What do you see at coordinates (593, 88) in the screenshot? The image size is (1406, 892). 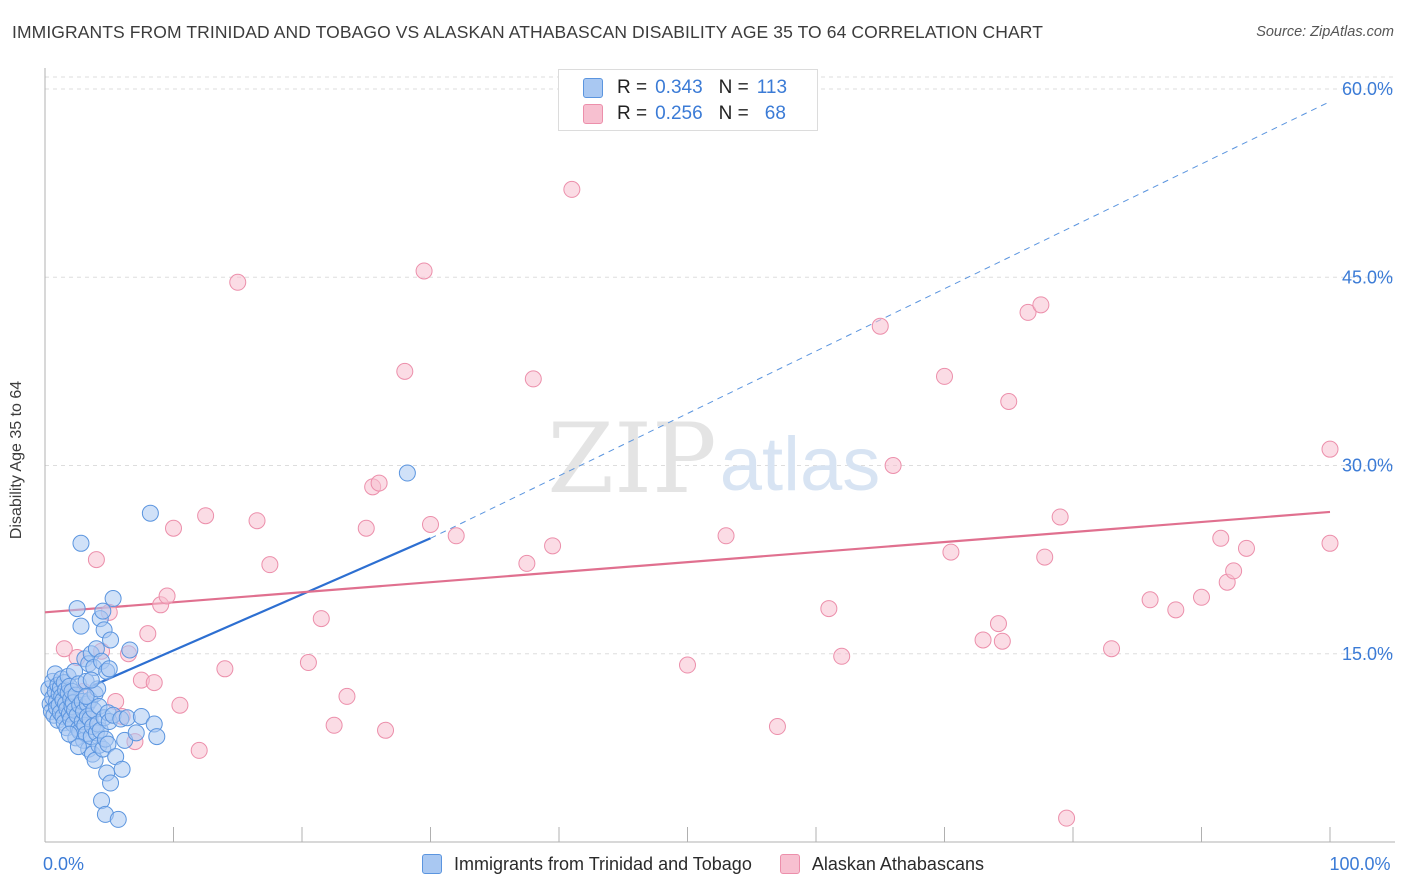 I see `legend-swatch-blue` at bounding box center [593, 88].